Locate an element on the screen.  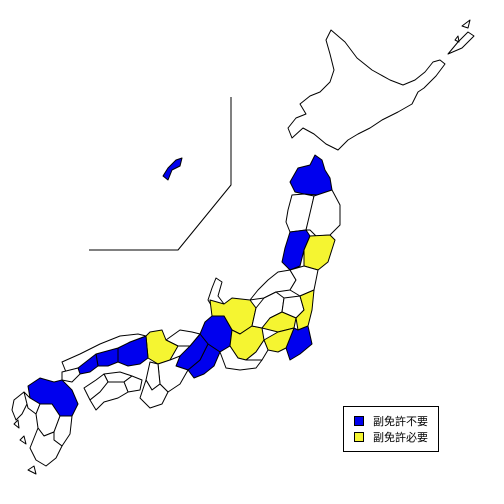
yamagata is located at coordinates (296, 250).